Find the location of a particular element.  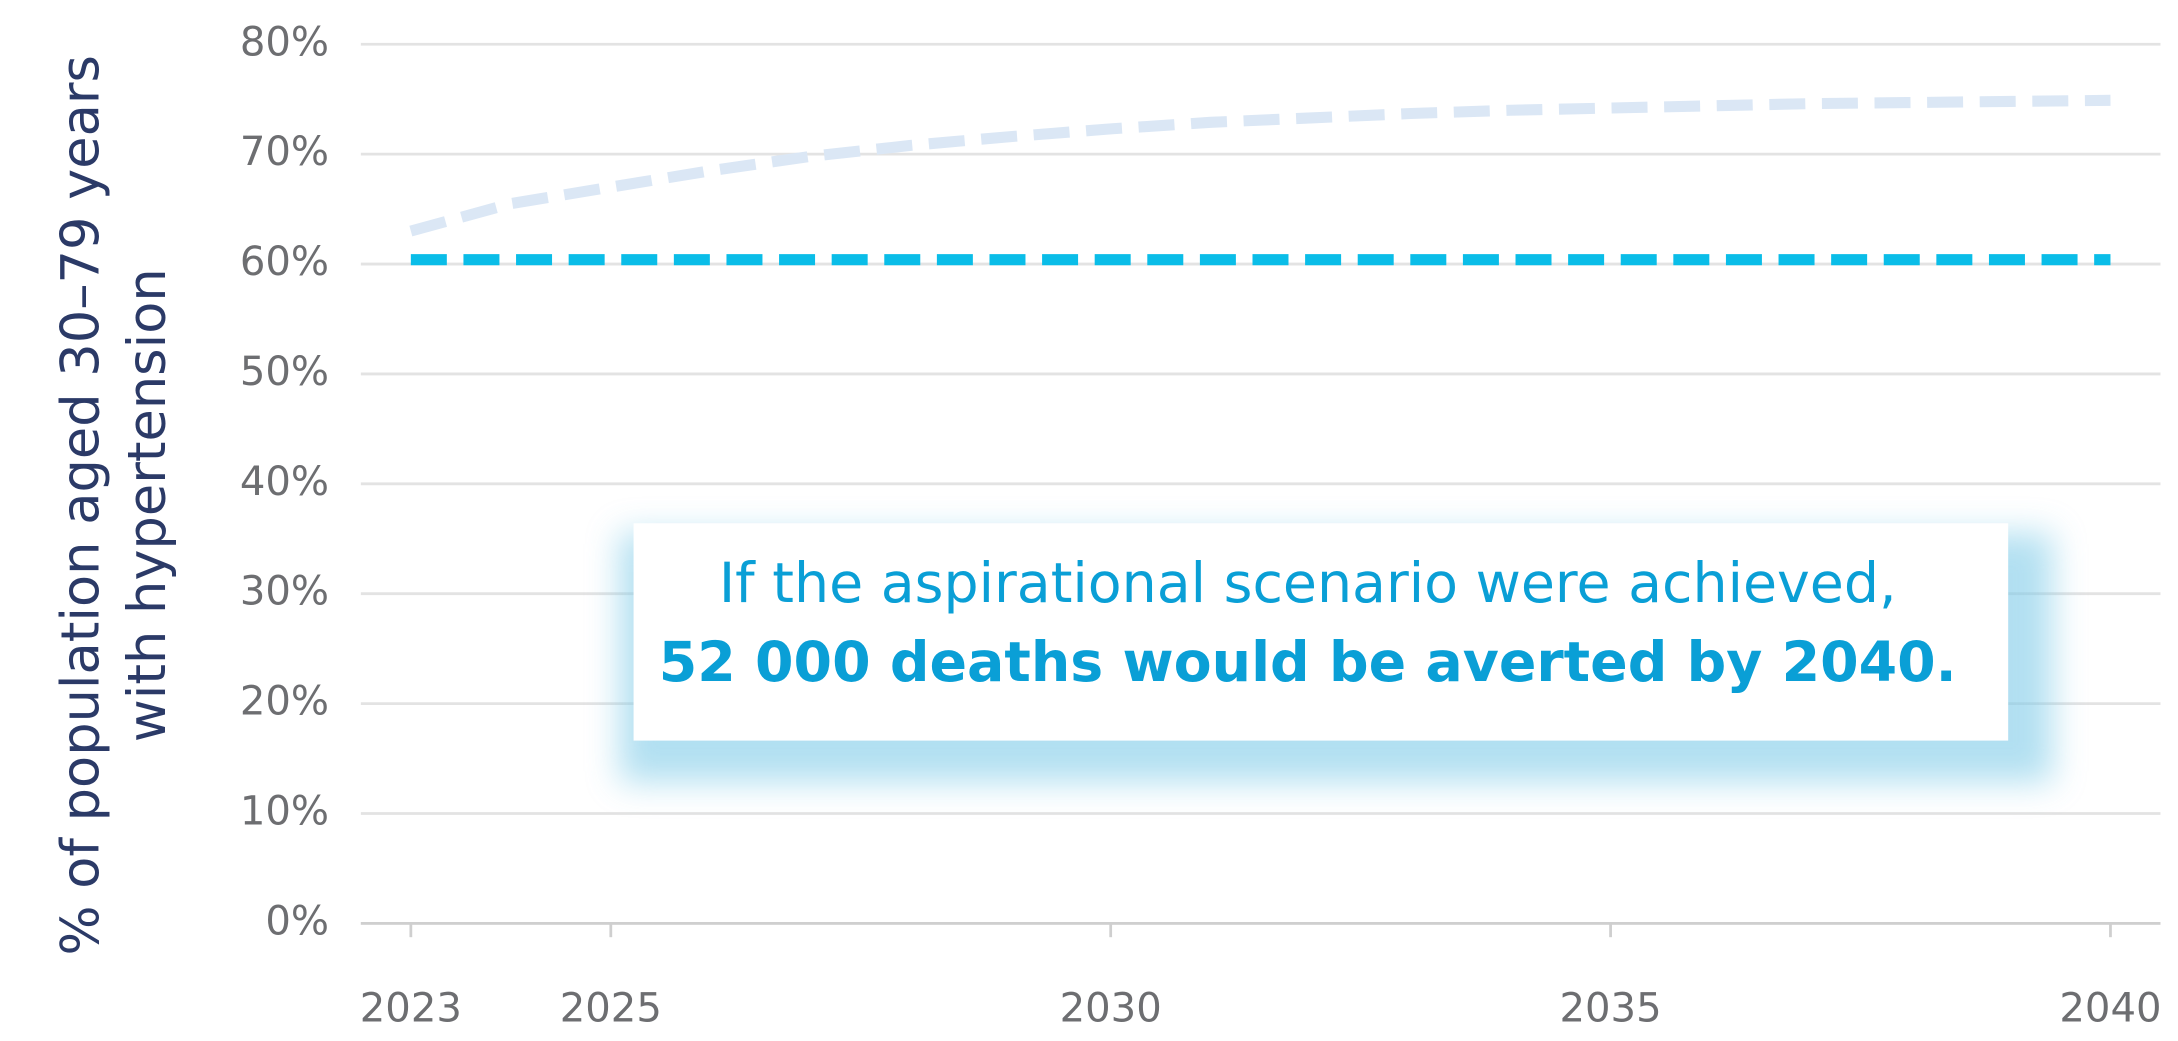

lines is located at coordinates (1260, 180).